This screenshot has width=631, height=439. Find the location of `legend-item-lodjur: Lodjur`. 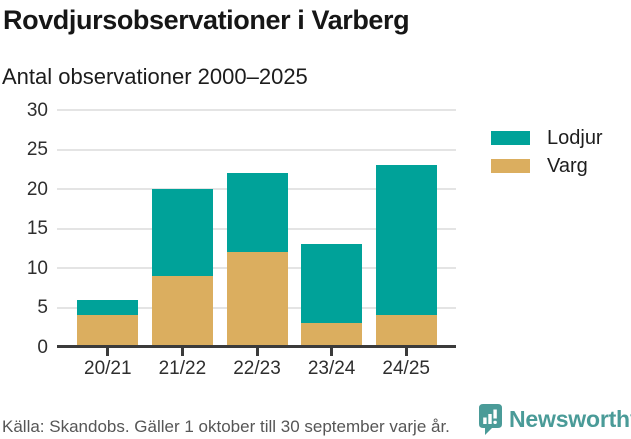

legend-item-lodjur: Lodjur is located at coordinates (547, 138).